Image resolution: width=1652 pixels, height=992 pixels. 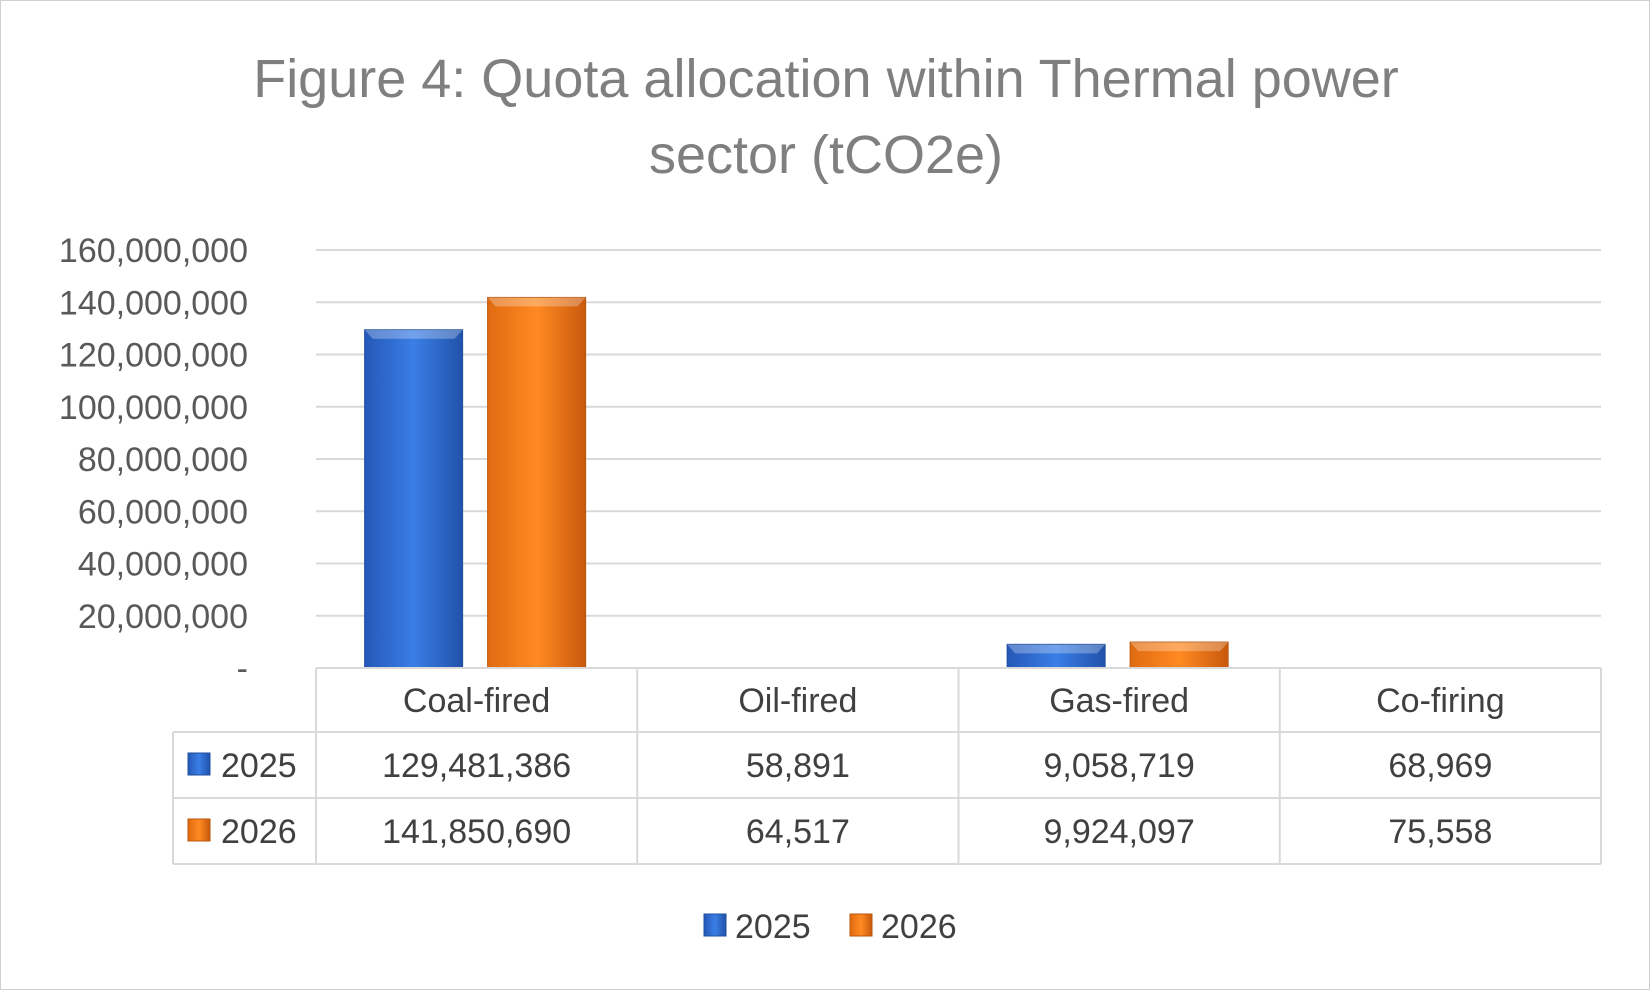 What do you see at coordinates (798, 766) in the screenshot?
I see `data-label: 58,891` at bounding box center [798, 766].